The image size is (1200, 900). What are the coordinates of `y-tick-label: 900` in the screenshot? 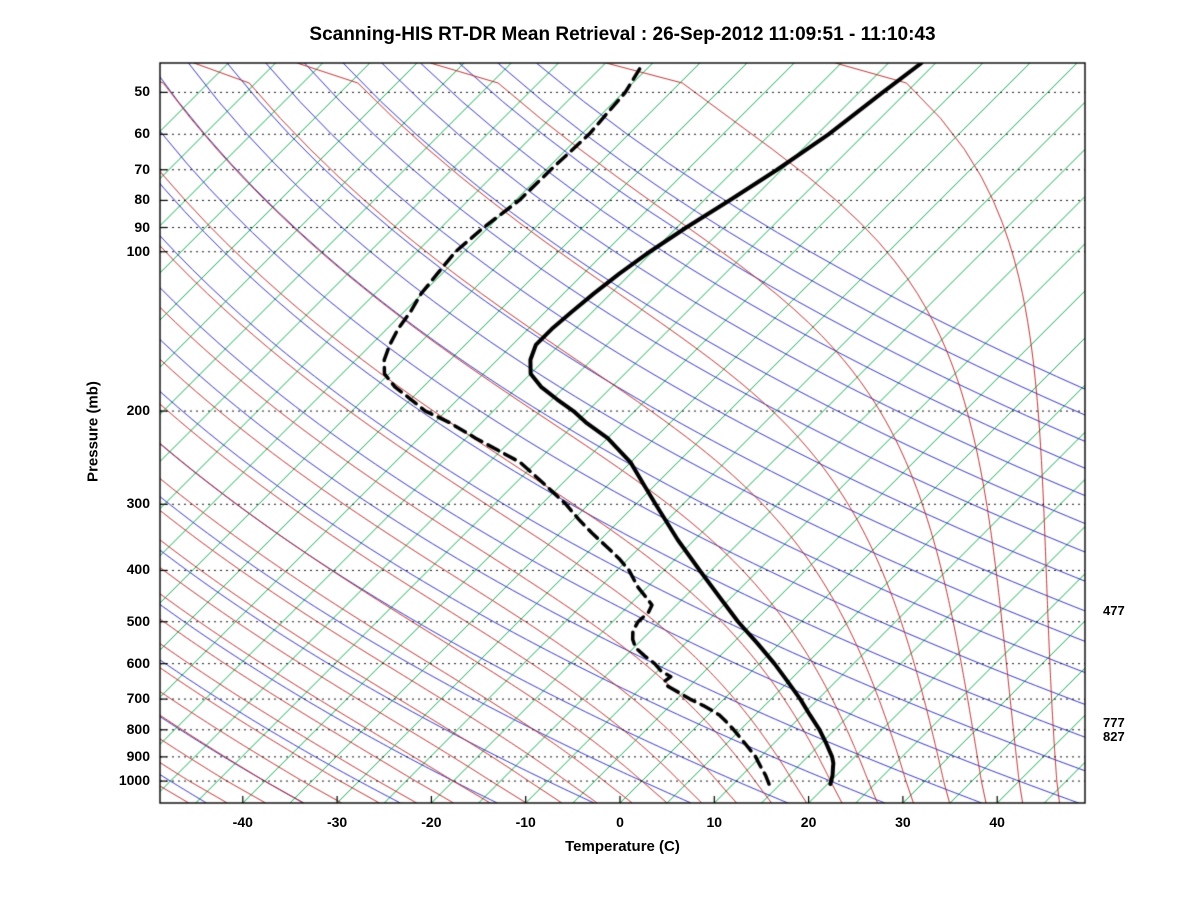 It's located at (138, 755).